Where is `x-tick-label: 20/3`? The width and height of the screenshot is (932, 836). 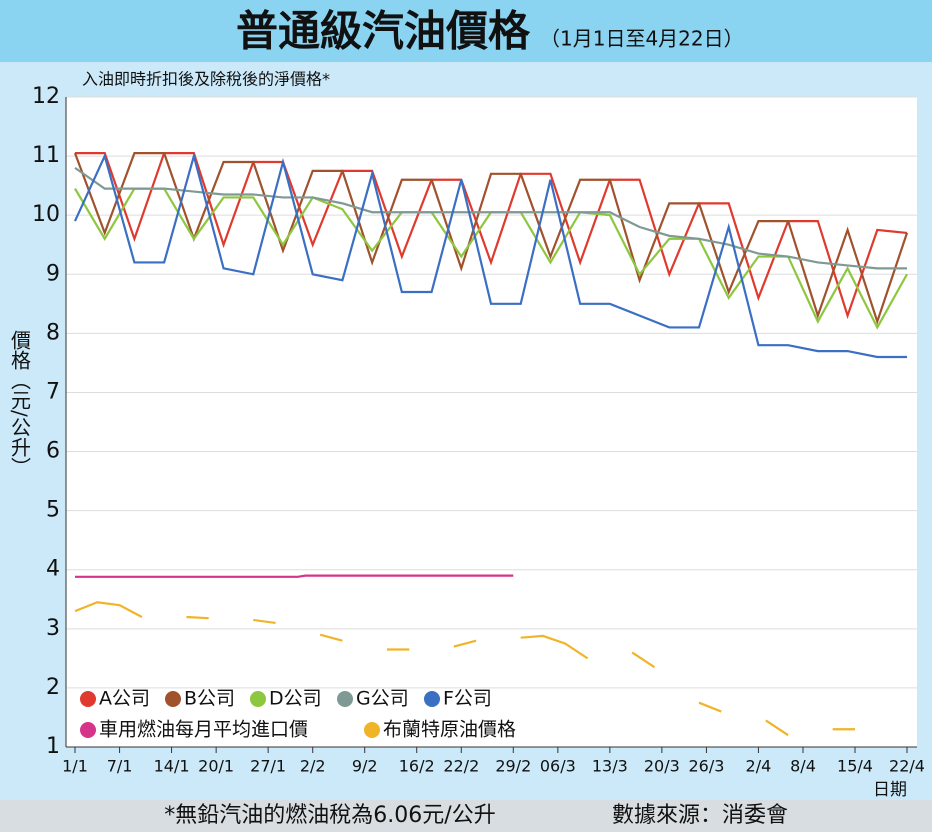
x-tick-label: 20/3 is located at coordinates (662, 766).